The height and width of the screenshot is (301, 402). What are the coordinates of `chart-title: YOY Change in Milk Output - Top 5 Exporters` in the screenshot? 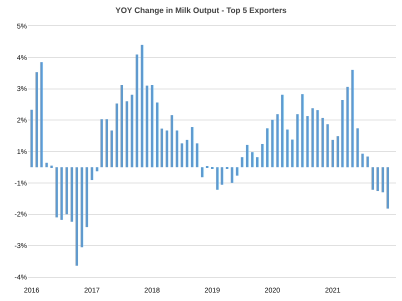 It's located at (201, 11).